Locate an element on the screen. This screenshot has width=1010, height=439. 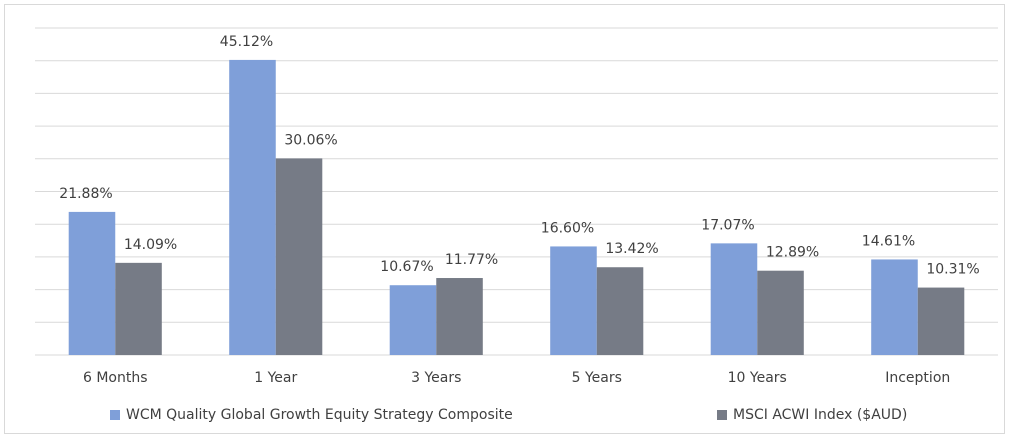
x-tick-label: 10 Years is located at coordinates (757, 378).